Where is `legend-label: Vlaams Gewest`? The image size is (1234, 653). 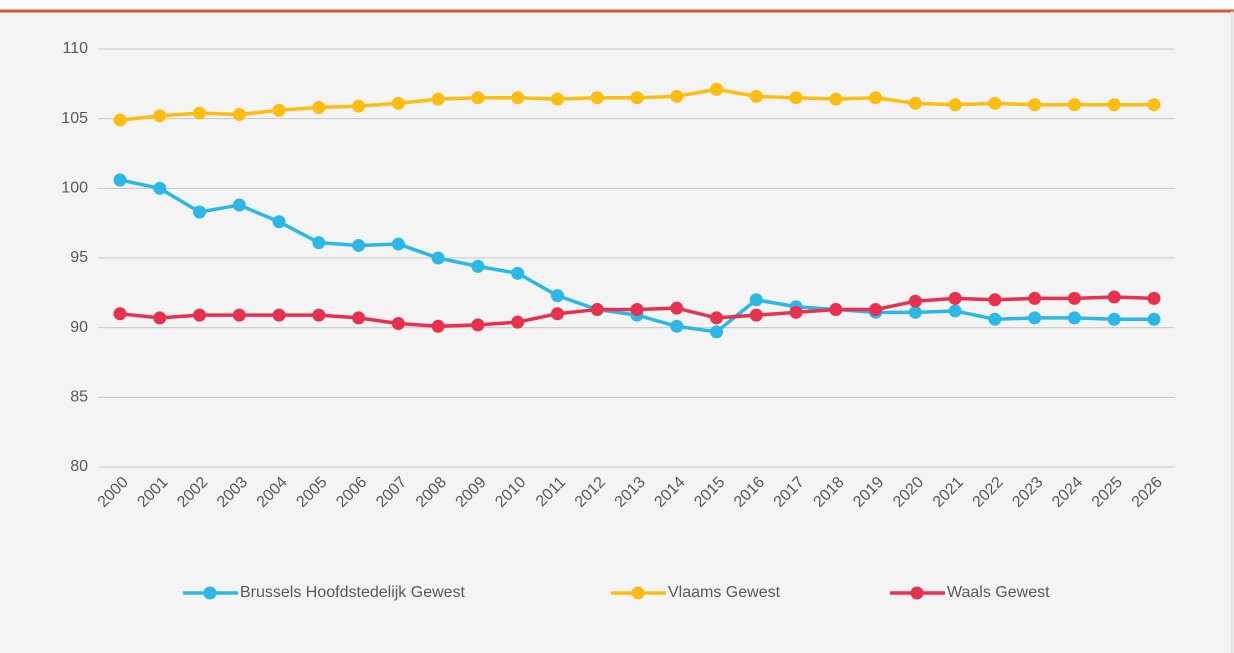
legend-label: Vlaams Gewest is located at coordinates (724, 592).